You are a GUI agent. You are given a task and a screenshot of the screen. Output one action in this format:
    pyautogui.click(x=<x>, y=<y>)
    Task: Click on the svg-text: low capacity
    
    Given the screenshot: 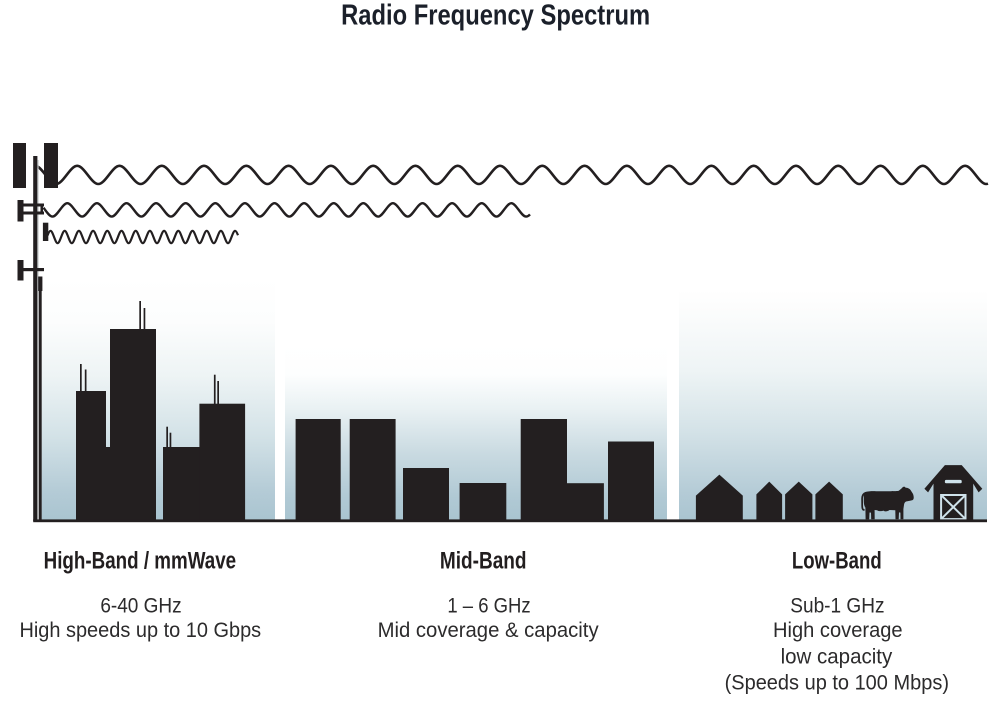 What is the action you would take?
    pyautogui.click(x=837, y=656)
    